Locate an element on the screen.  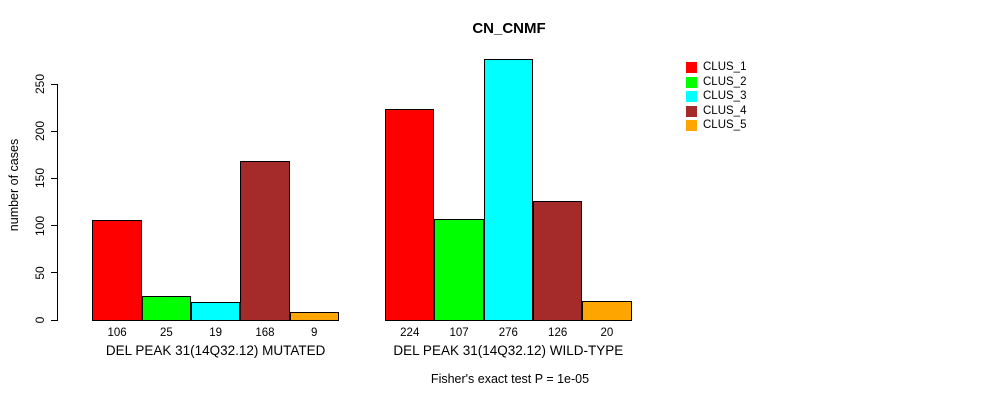
bar-value-label: 9 is located at coordinates (314, 333).